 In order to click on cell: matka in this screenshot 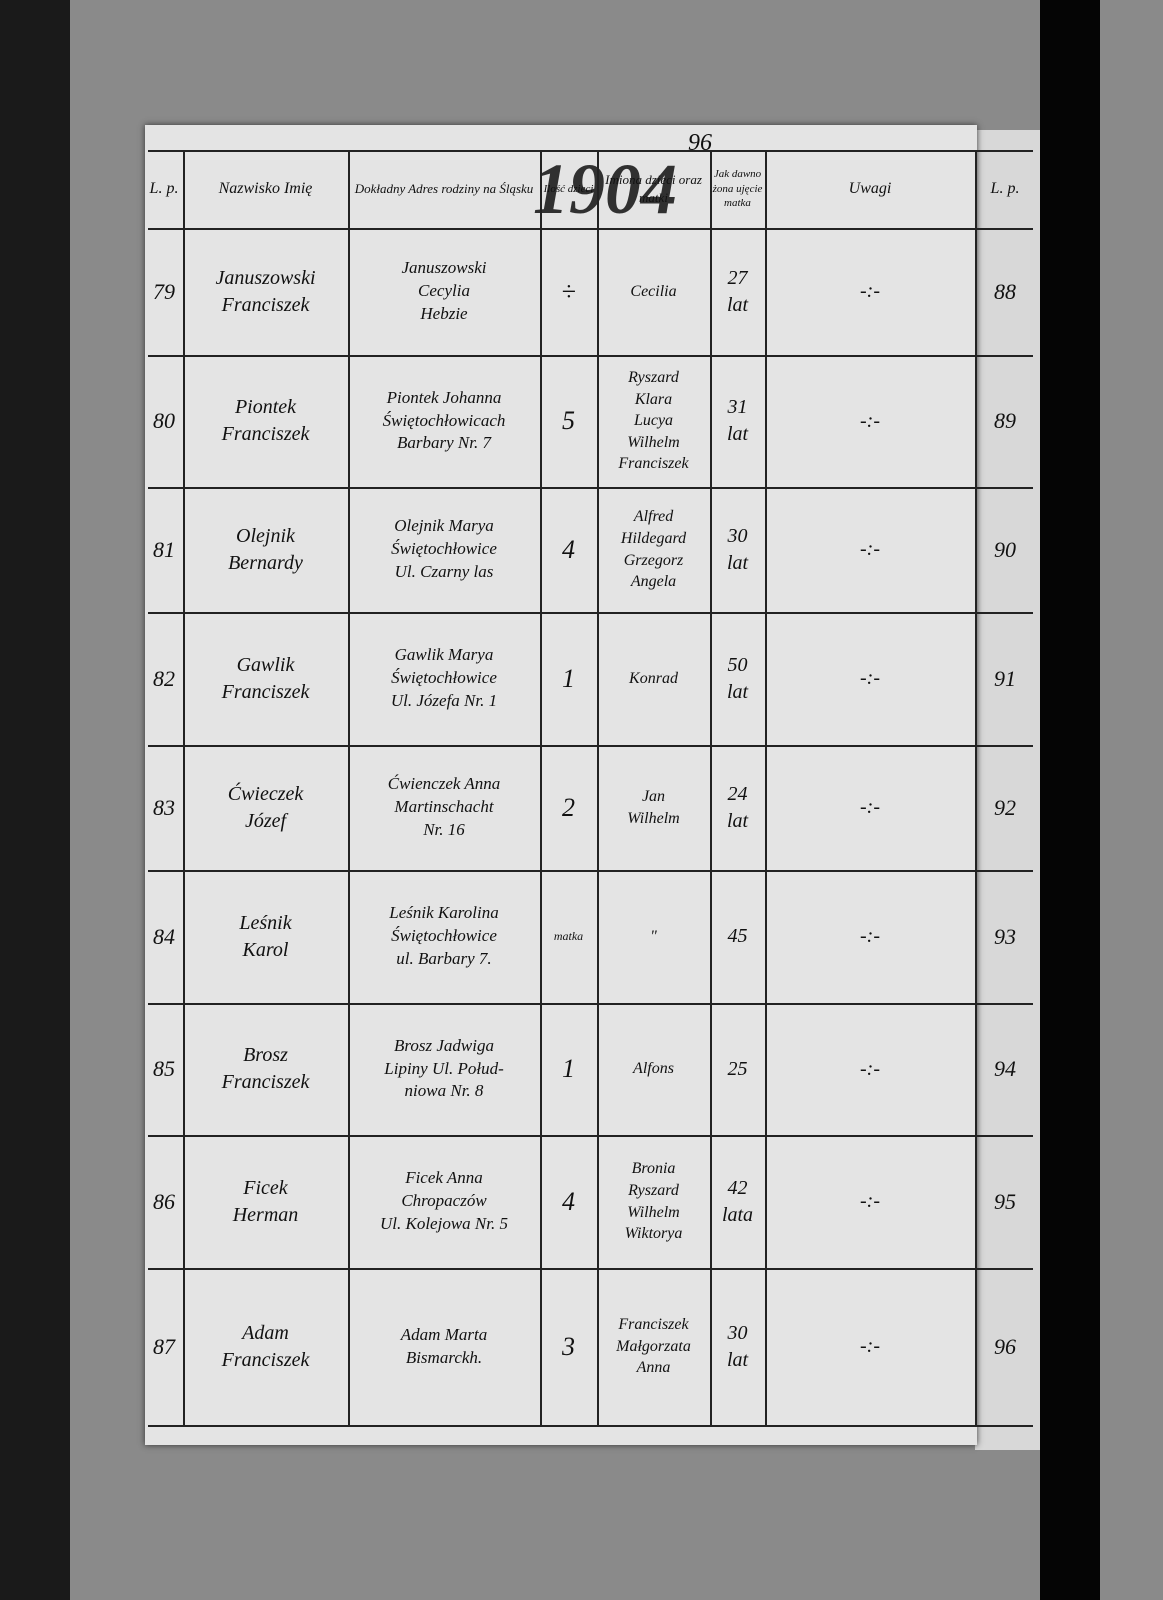, I will do `click(568, 936)`.